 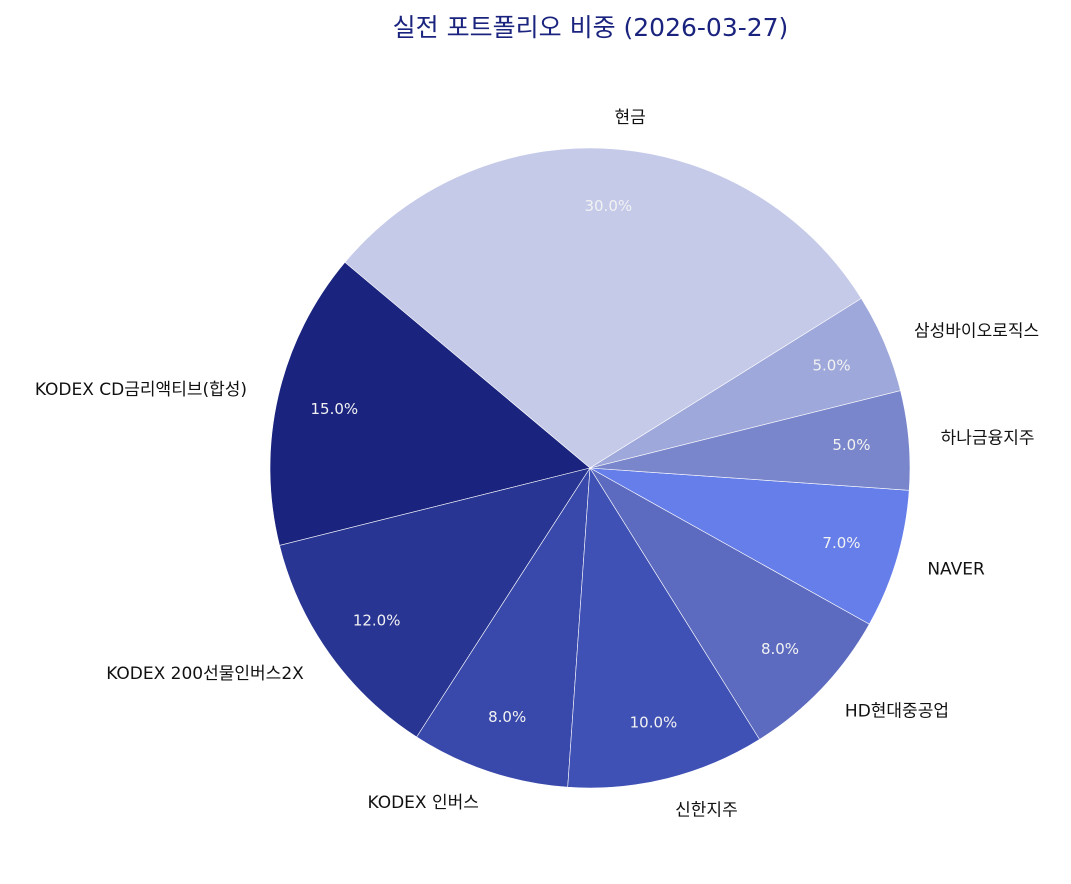 What do you see at coordinates (630, 118) in the screenshot?
I see `slice-category-label: 현금` at bounding box center [630, 118].